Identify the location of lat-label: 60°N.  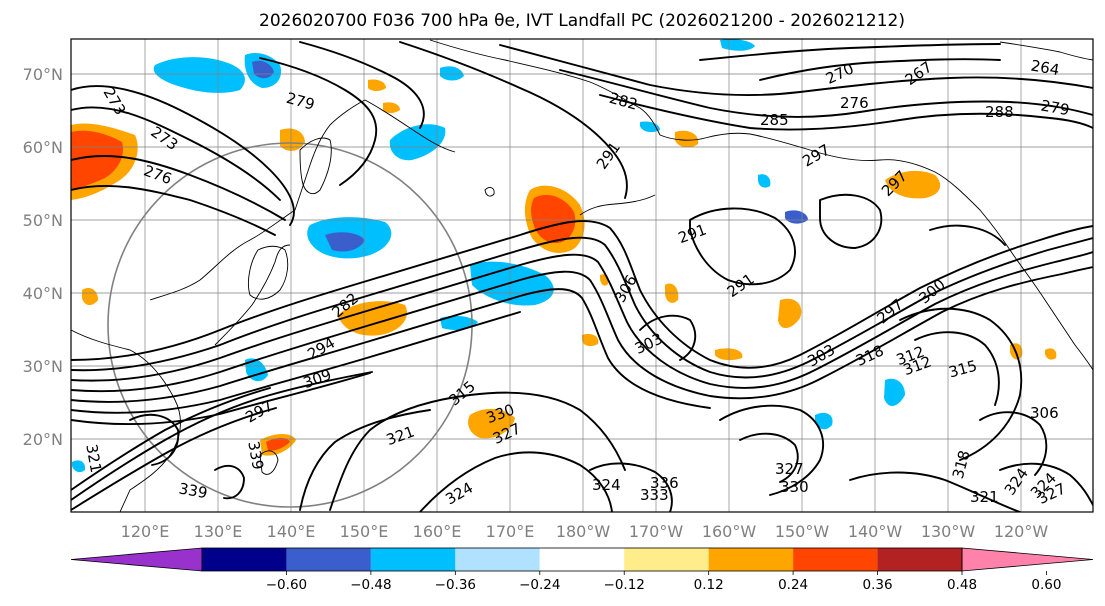
(43, 147).